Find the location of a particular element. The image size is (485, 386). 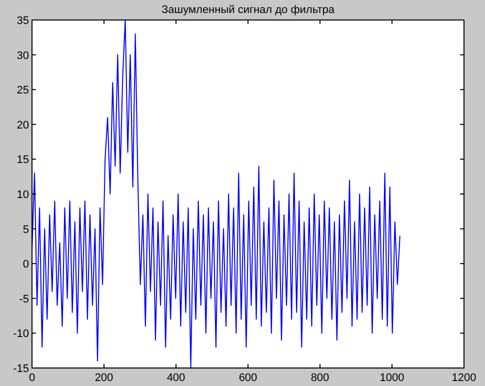

y-tick-label: 5 is located at coordinates (25, 230).